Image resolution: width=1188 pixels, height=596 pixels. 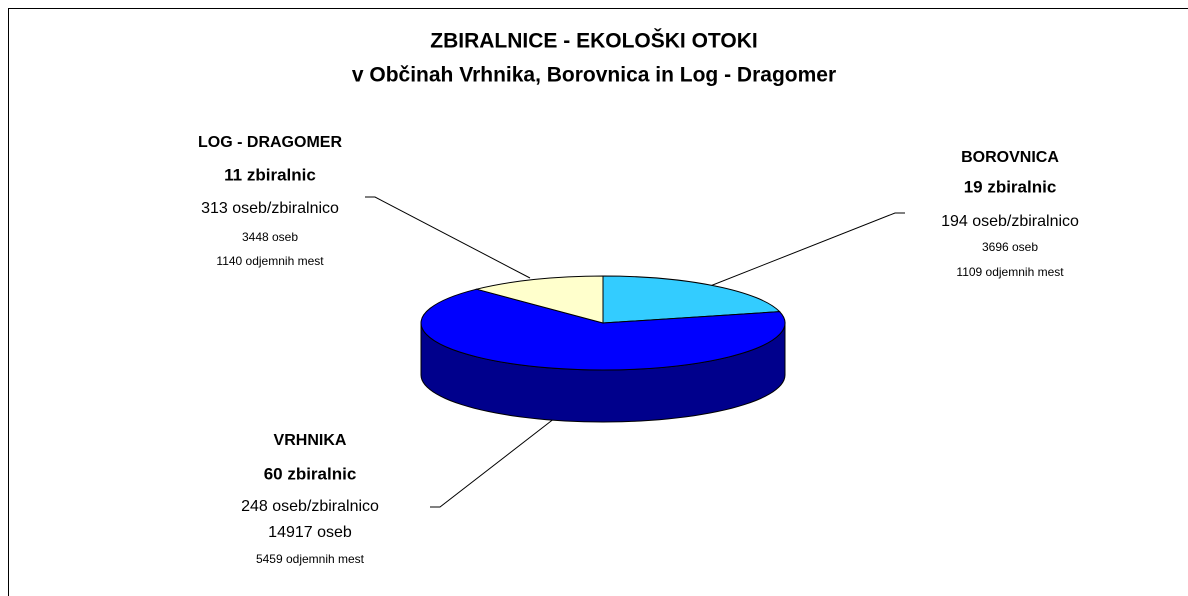 I want to click on slice-label: VRHNIKA, so click(x=310, y=440).